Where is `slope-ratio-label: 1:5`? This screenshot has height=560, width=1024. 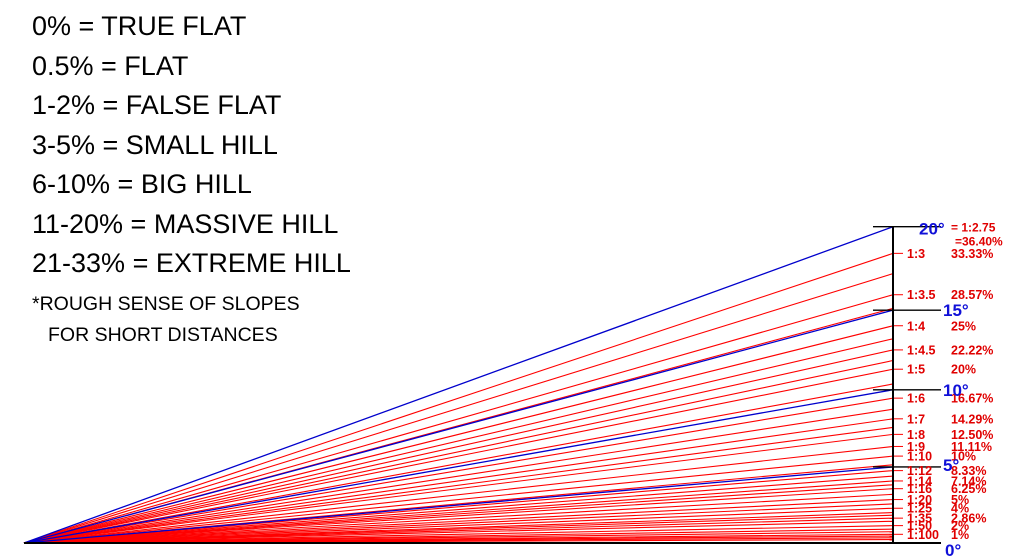
slope-ratio-label: 1:5 is located at coordinates (916, 370).